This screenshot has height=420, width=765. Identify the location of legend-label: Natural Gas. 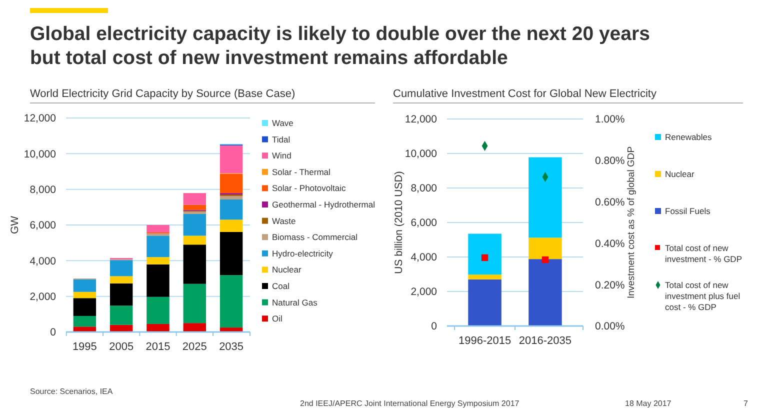
(295, 302).